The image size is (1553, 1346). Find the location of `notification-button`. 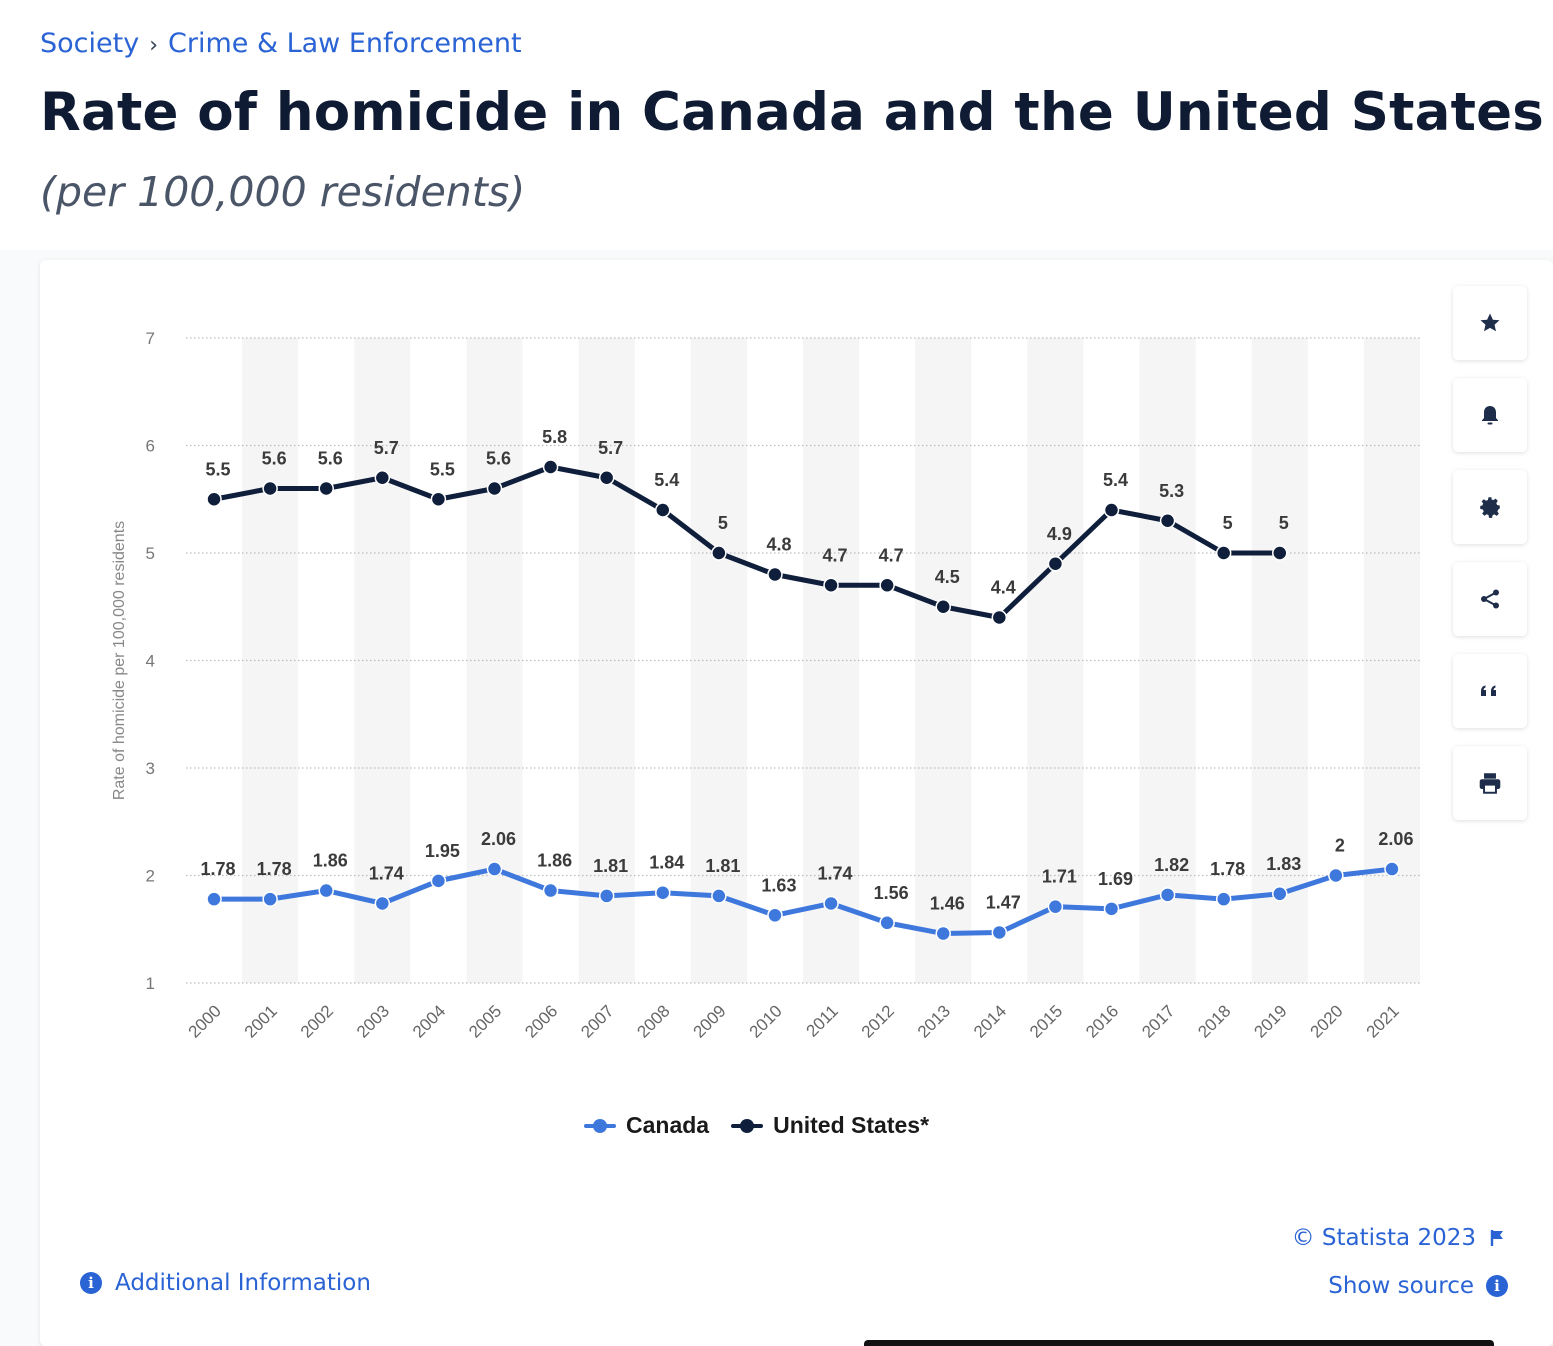

notification-button is located at coordinates (1490, 415).